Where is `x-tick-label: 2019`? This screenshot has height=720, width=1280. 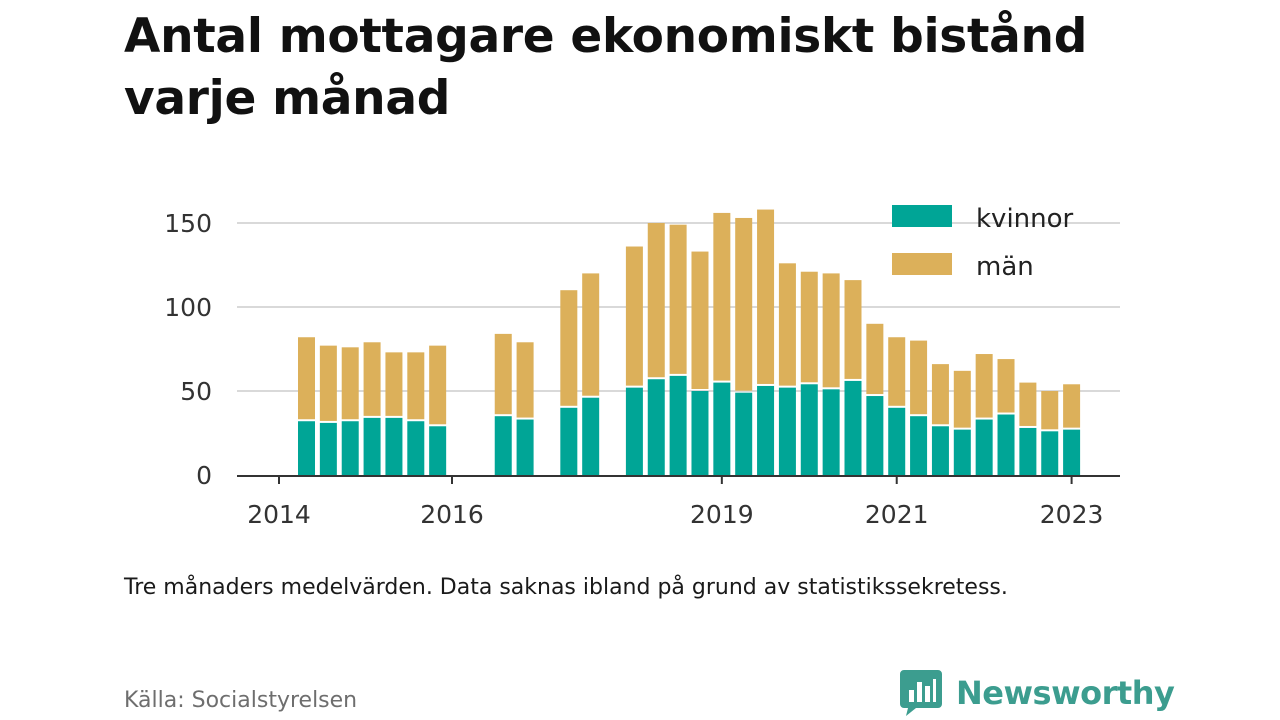
x-tick-label: 2019 is located at coordinates (722, 514).